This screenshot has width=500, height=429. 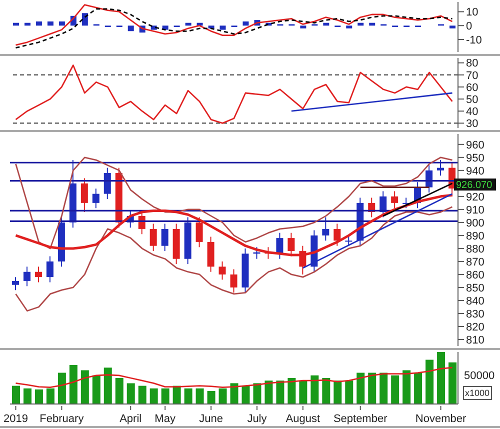 What do you see at coordinates (472, 112) in the screenshot?
I see `y-tick-label: 40` at bounding box center [472, 112].